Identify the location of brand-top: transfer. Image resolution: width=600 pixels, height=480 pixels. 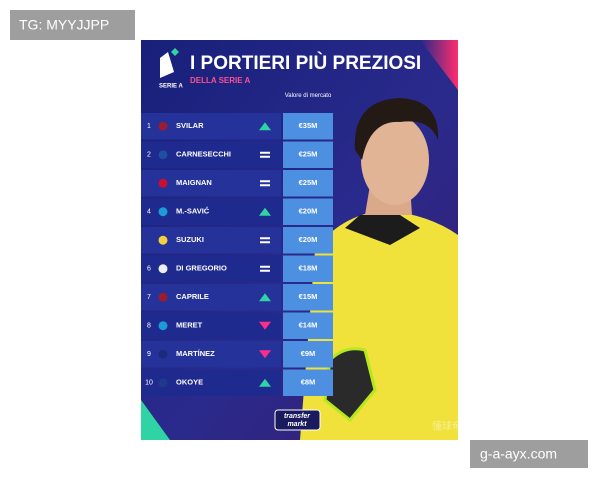
(297, 416).